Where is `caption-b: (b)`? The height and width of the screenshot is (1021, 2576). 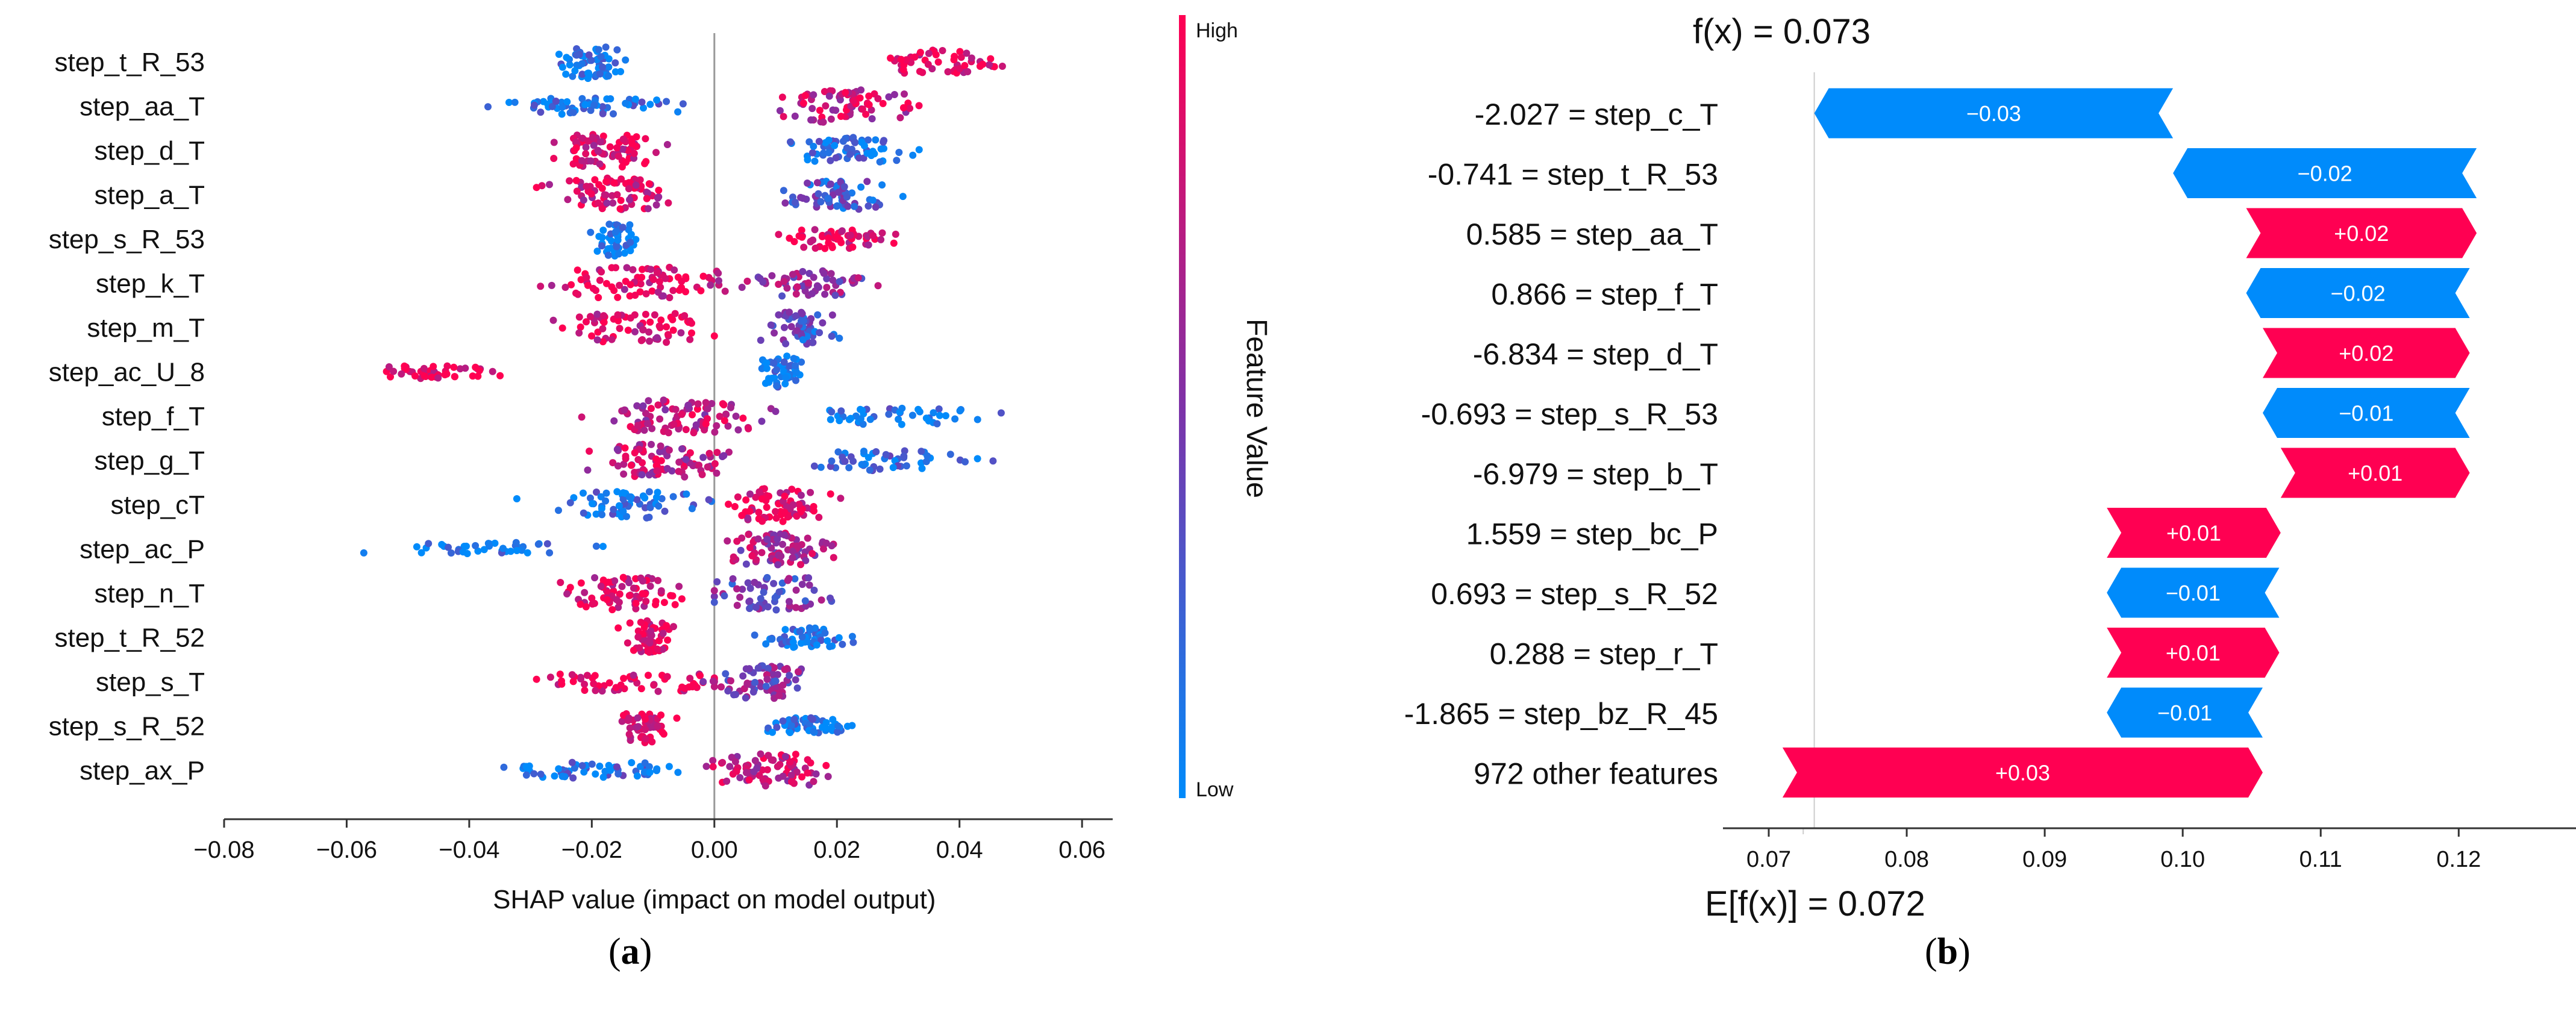 caption-b: (b) is located at coordinates (1948, 951).